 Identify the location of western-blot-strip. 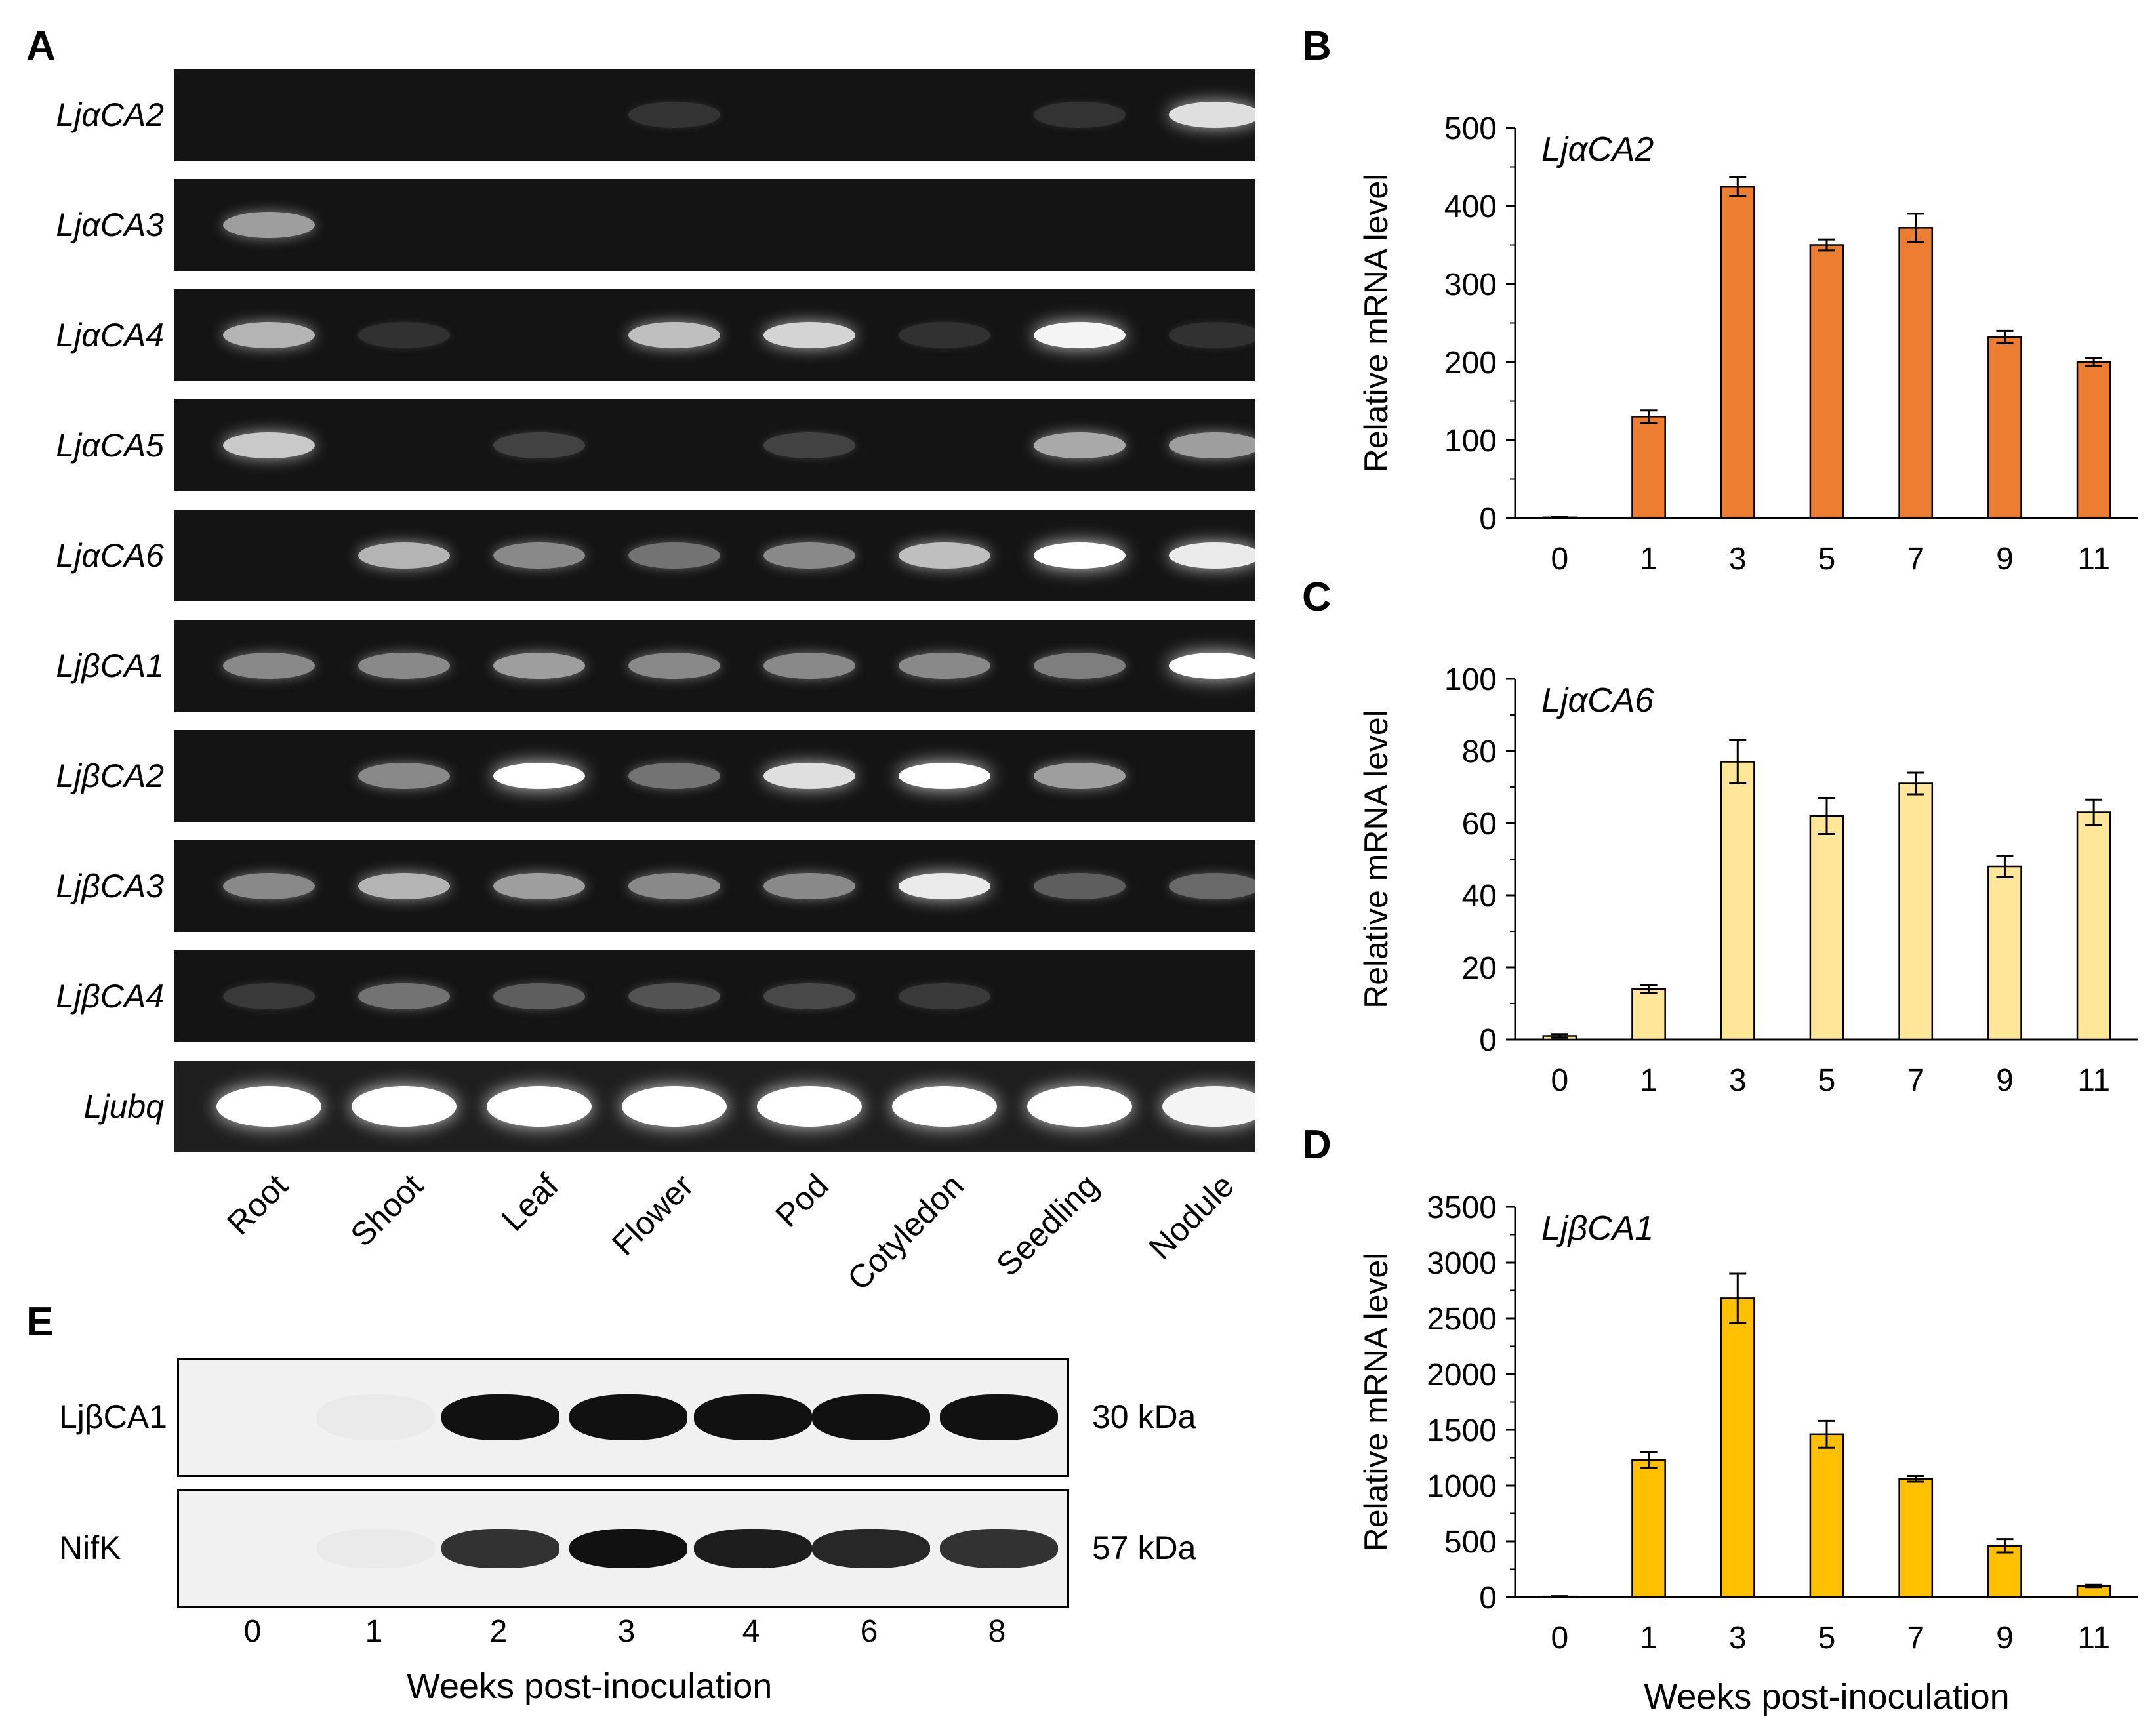
(623, 1417).